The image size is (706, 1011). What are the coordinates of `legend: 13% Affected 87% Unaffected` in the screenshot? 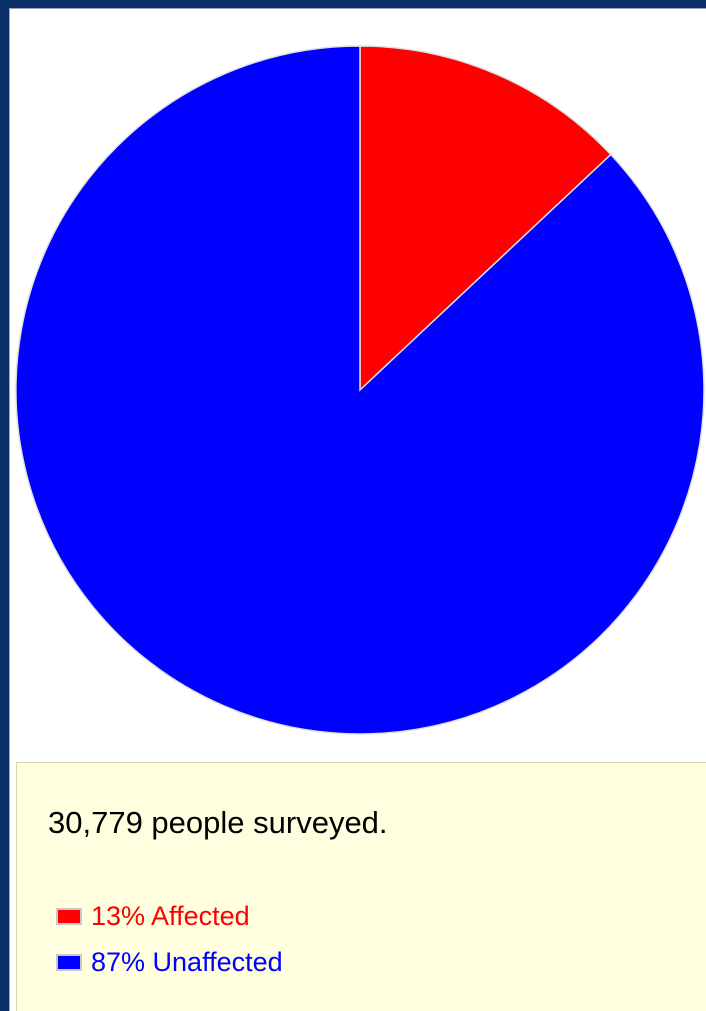 It's located at (169, 939).